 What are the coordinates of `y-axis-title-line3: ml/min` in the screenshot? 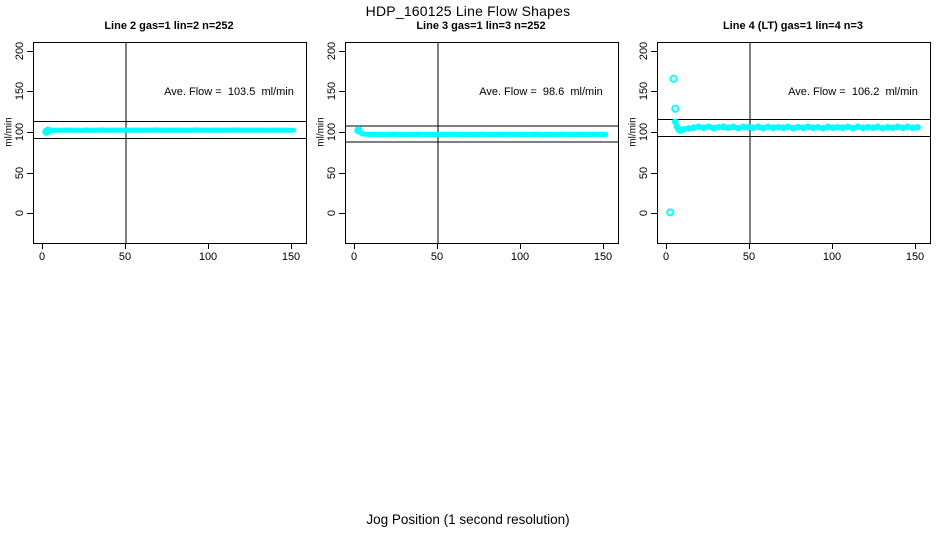 It's located at (321, 132).